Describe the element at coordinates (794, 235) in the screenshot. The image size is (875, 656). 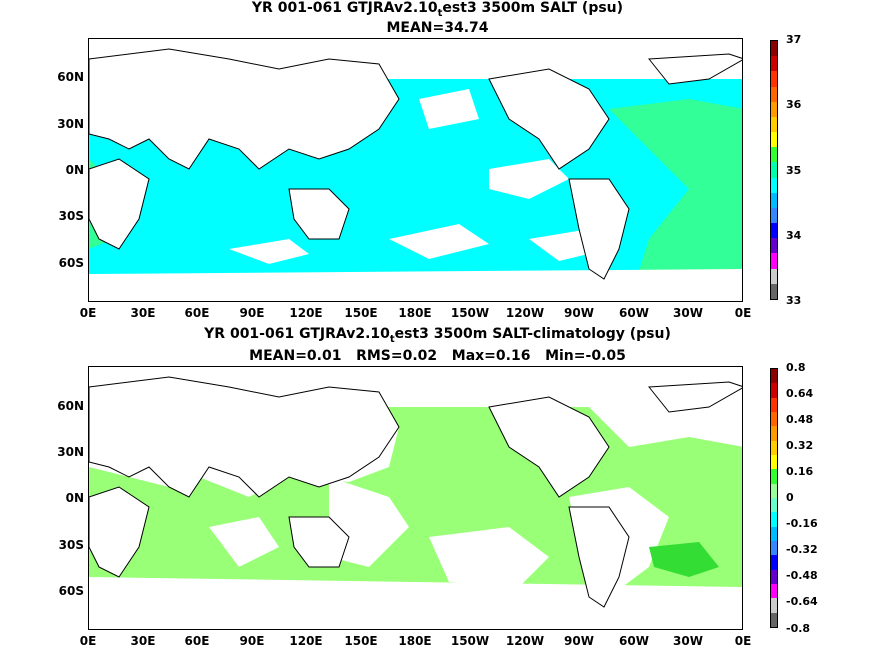
I see `panel1-cbar-label: 34` at that location.